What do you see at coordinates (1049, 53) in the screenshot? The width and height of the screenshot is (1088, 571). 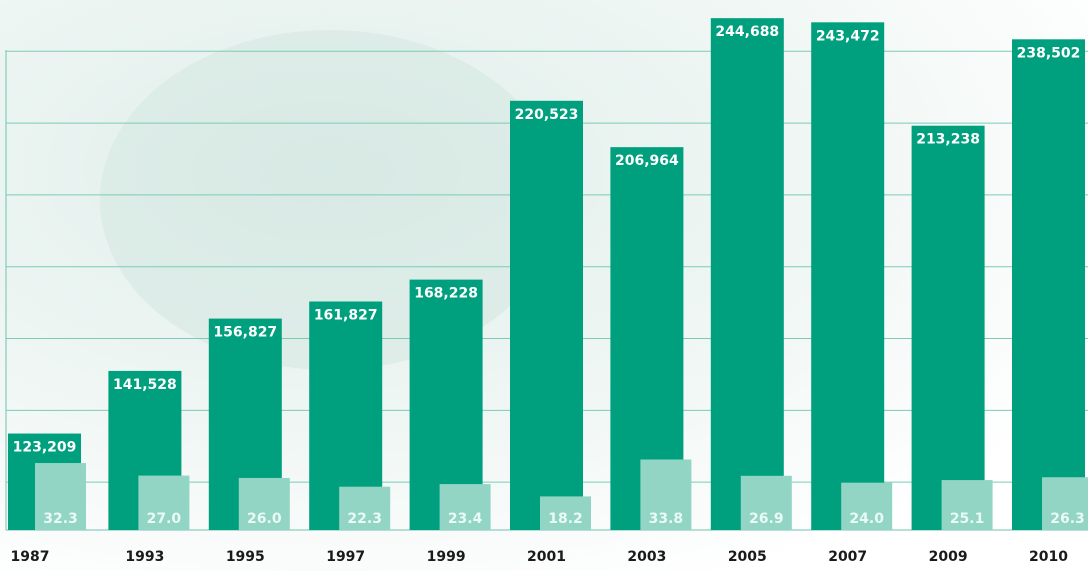 I see `bar-value-label: 238,502` at bounding box center [1049, 53].